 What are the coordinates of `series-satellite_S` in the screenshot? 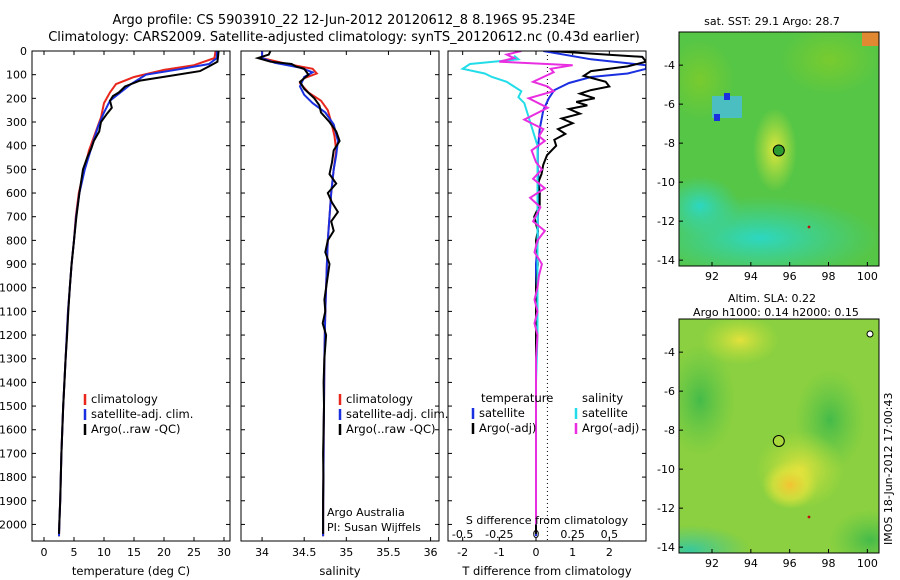 It's located at (499, 289).